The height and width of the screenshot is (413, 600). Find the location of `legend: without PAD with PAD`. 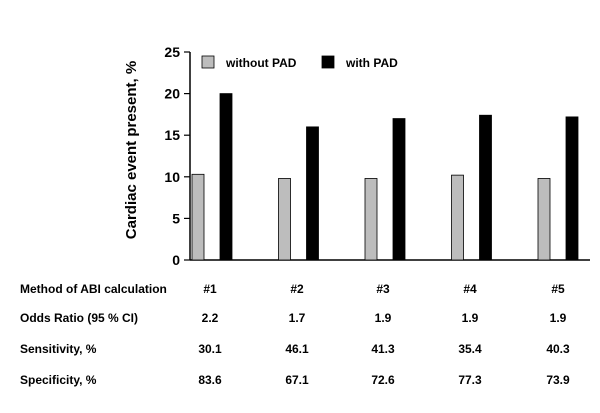

legend: without PAD with PAD is located at coordinates (299, 62).